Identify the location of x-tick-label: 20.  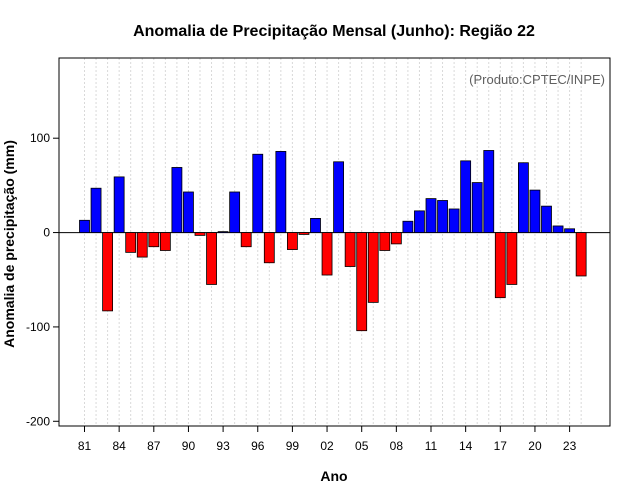
(535, 446).